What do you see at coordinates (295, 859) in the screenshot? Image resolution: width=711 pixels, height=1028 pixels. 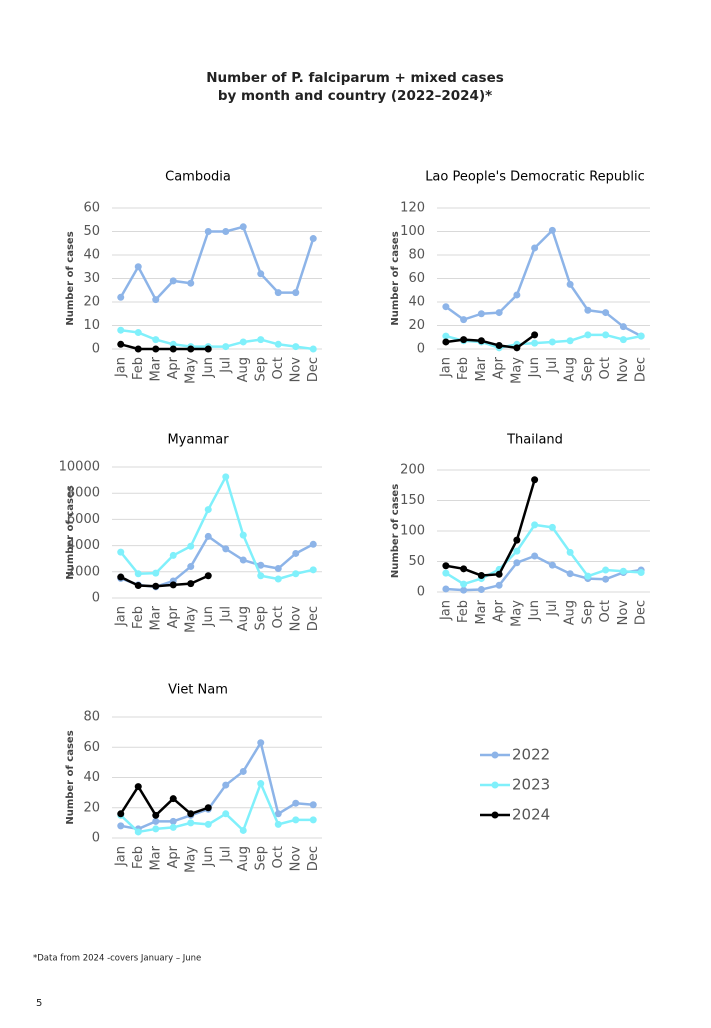 I see `x-tick-label: Nov` at bounding box center [295, 859].